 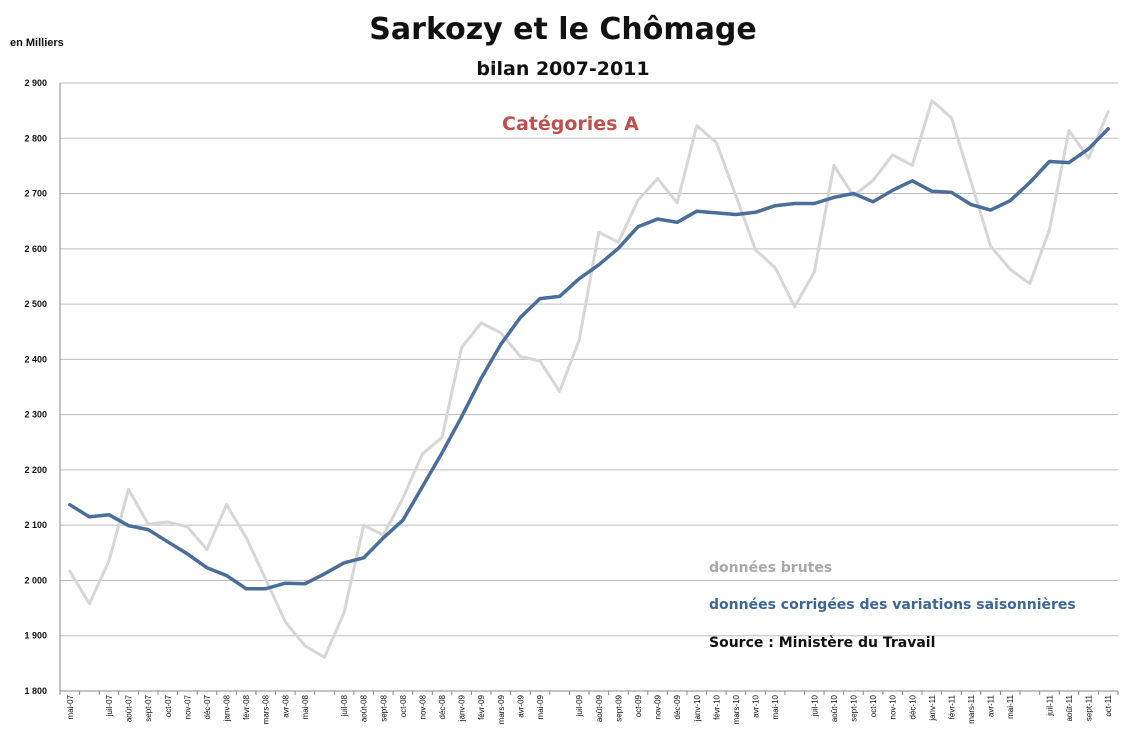 I want to click on x-tick-label: oct-11, so click(x=1108, y=705).